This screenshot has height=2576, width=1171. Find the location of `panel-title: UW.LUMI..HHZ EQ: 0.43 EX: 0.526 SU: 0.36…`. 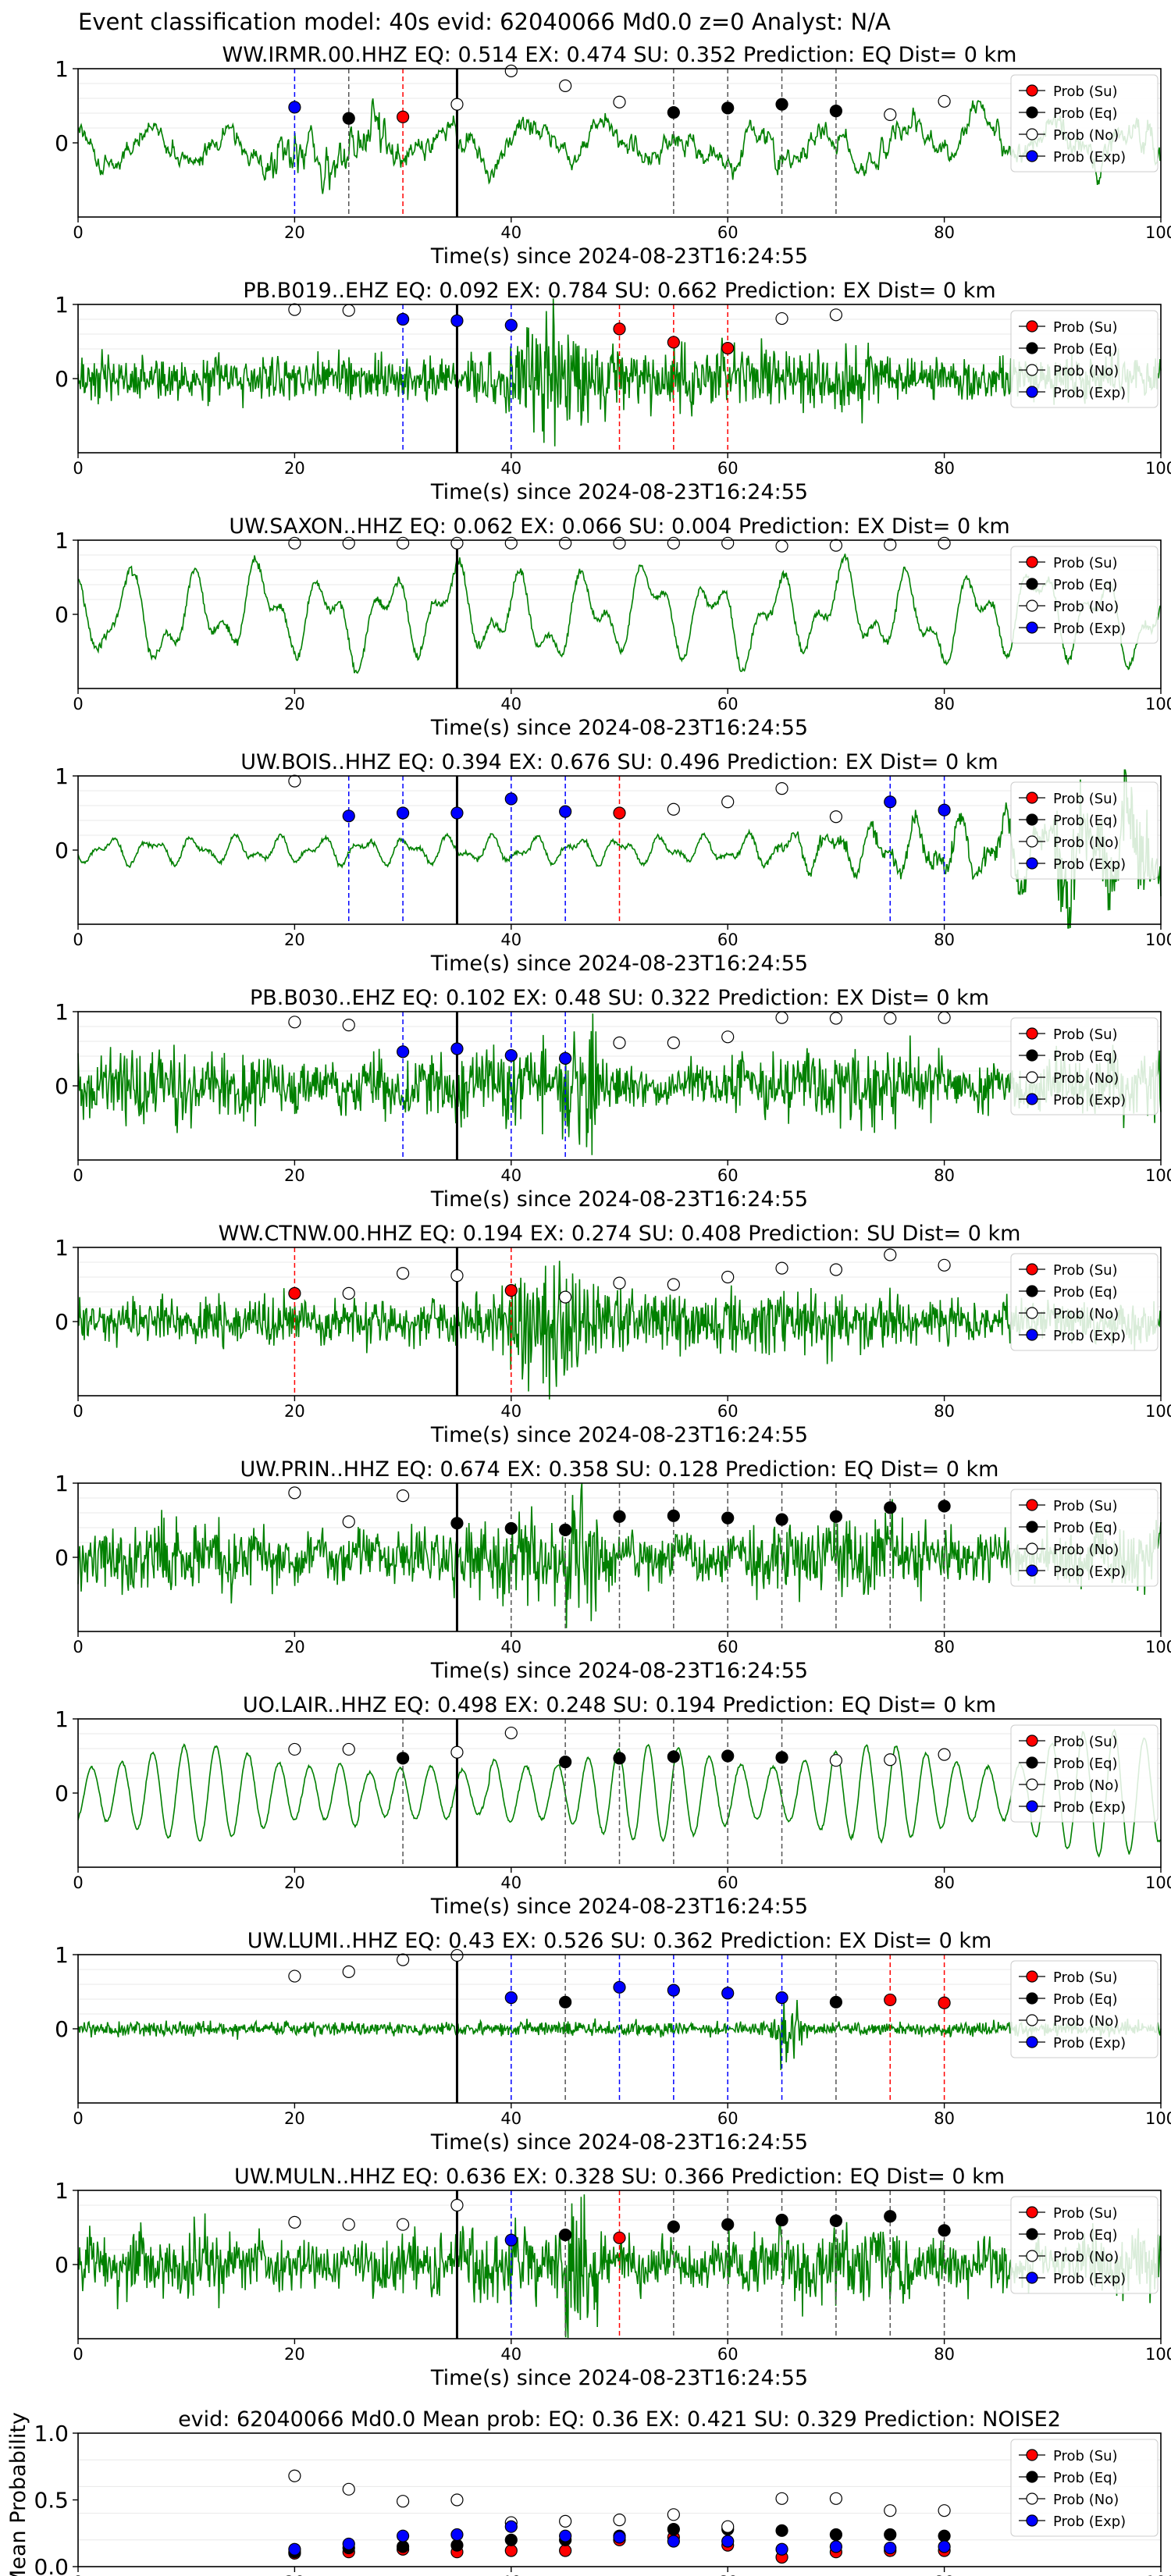

panel-title: UW.LUMI..HHZ EQ: 0.43 EX: 0.526 SU: 0.36… is located at coordinates (619, 1941).